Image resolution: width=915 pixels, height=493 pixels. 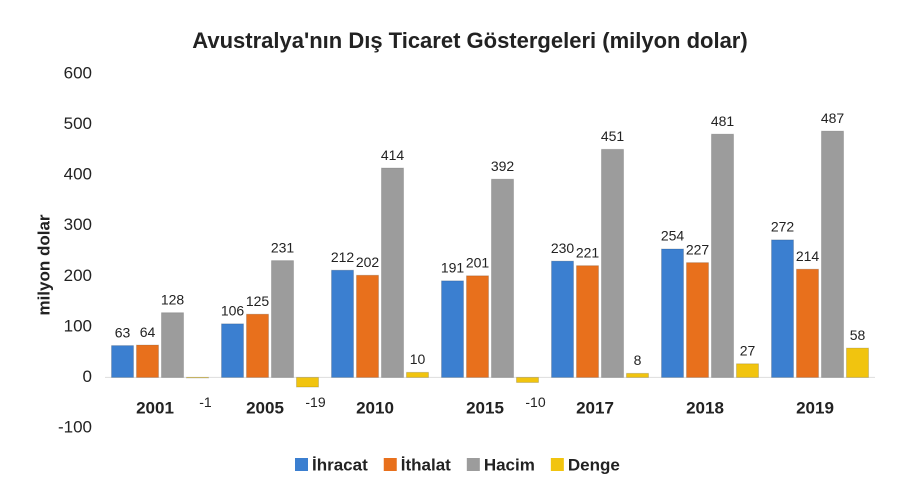 What do you see at coordinates (155, 407) in the screenshot?
I see `x-tick-label: 2001` at bounding box center [155, 407].